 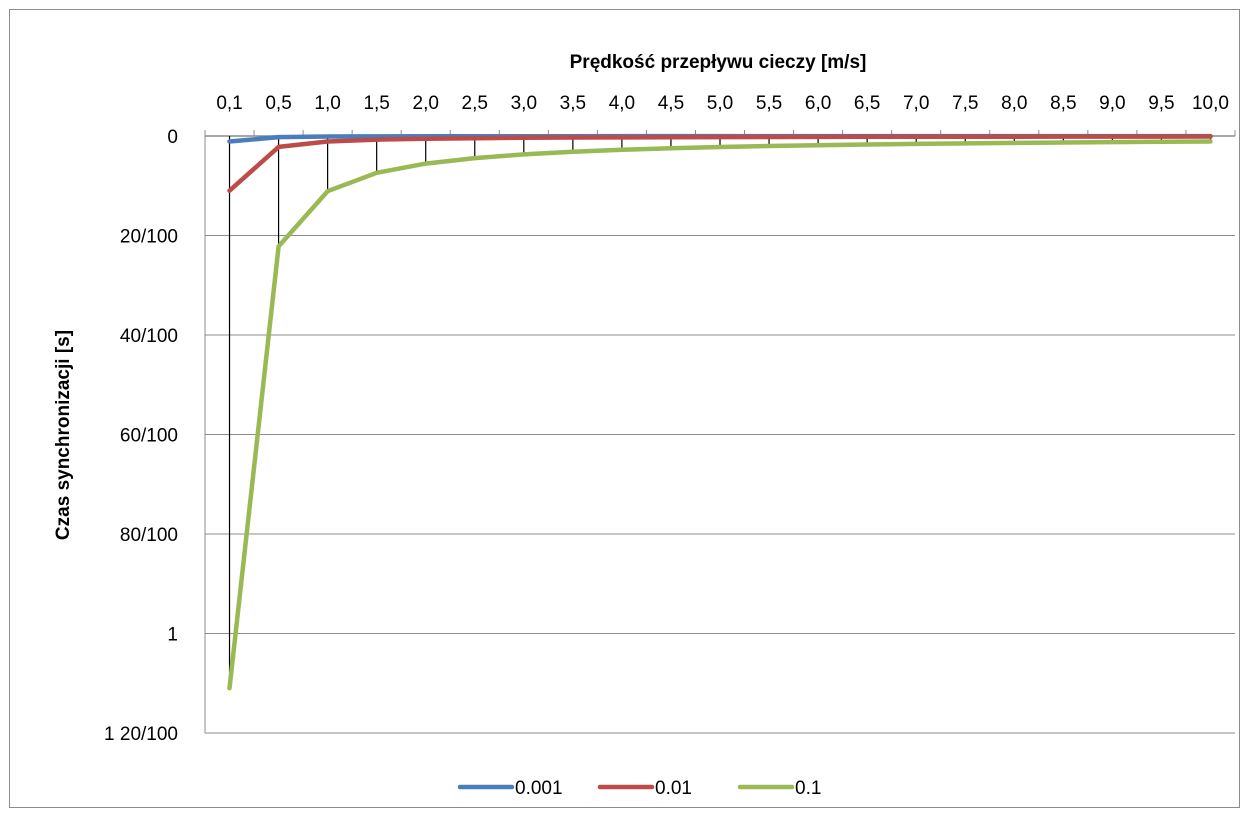 I want to click on y-tick-label: 20/100, so click(x=149, y=237).